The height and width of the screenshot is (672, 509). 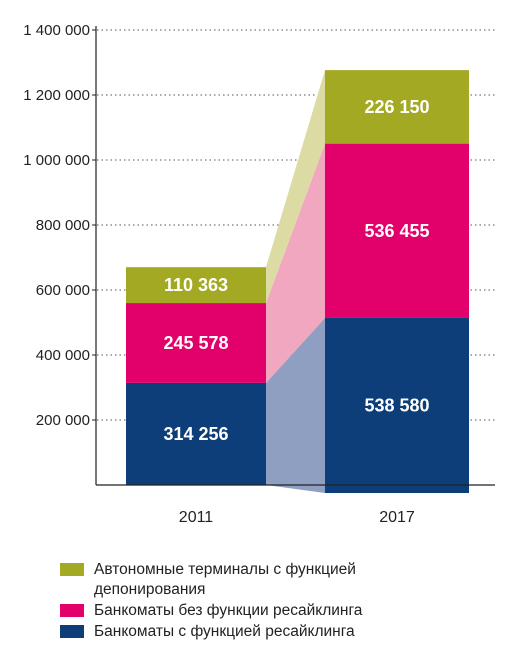 What do you see at coordinates (196, 517) in the screenshot?
I see `x-tick-label: 2011` at bounding box center [196, 517].